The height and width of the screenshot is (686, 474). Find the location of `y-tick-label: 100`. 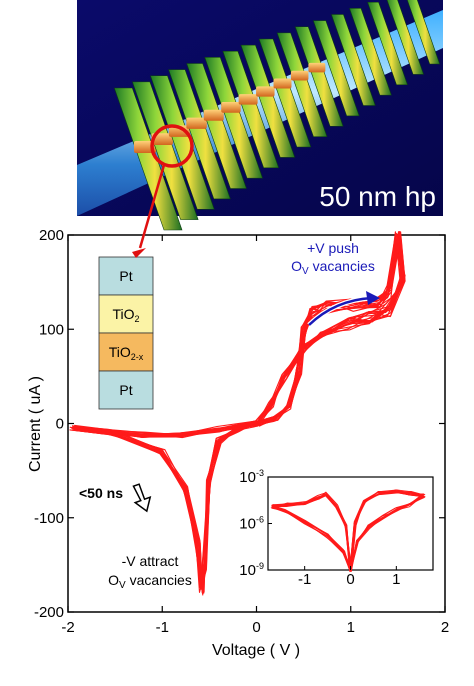

y-tick-label: 100 is located at coordinates (51, 329).